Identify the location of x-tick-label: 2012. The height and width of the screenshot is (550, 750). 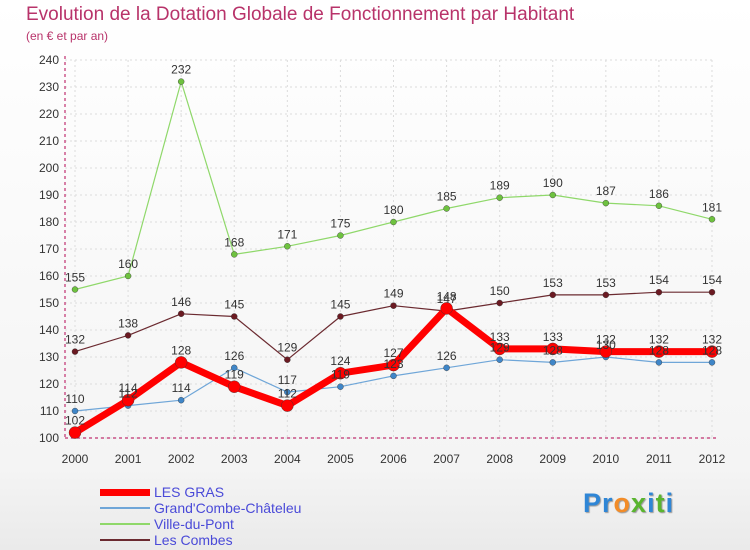
(712, 459).